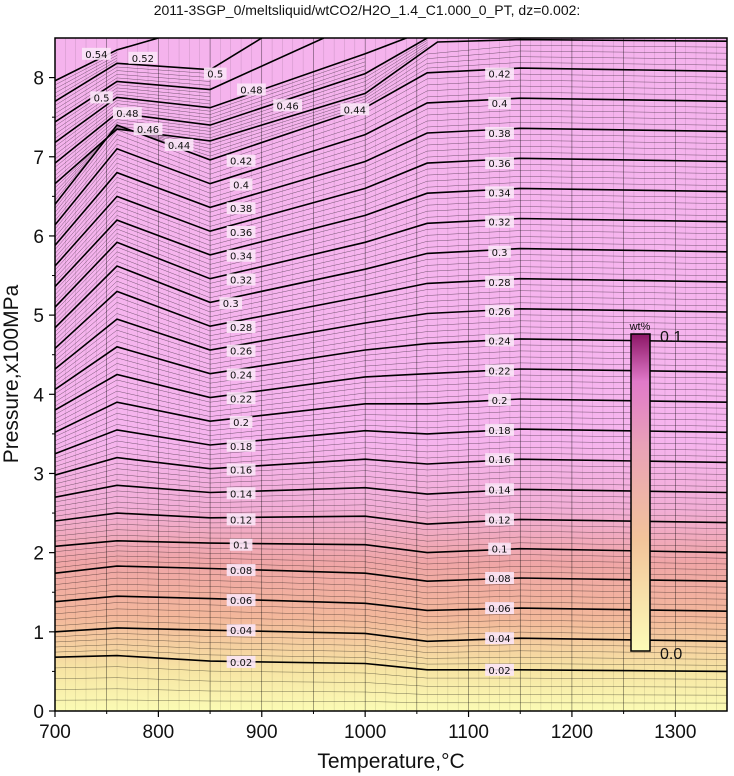 This screenshot has height=776, width=734. Describe the element at coordinates (499, 134) in the screenshot. I see `contour-label: 0.38` at that location.